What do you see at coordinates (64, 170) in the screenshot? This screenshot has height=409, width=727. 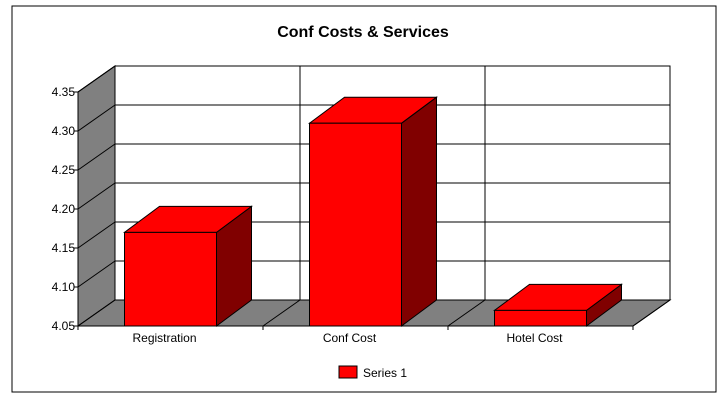 I see `y-tick-label: 4.25` at bounding box center [64, 170].